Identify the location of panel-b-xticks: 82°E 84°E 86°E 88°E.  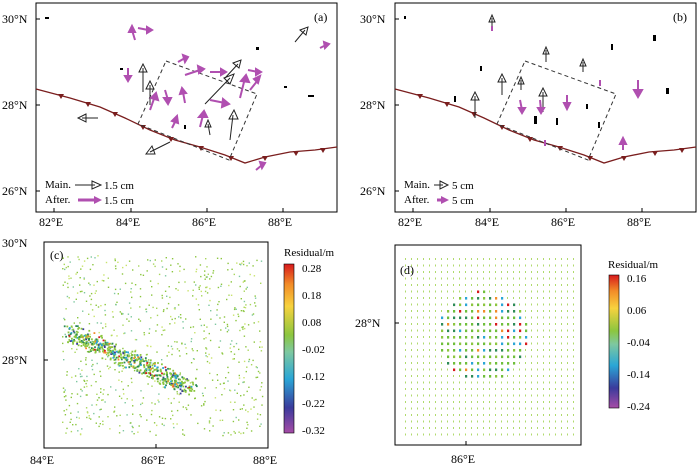
(524, 218).